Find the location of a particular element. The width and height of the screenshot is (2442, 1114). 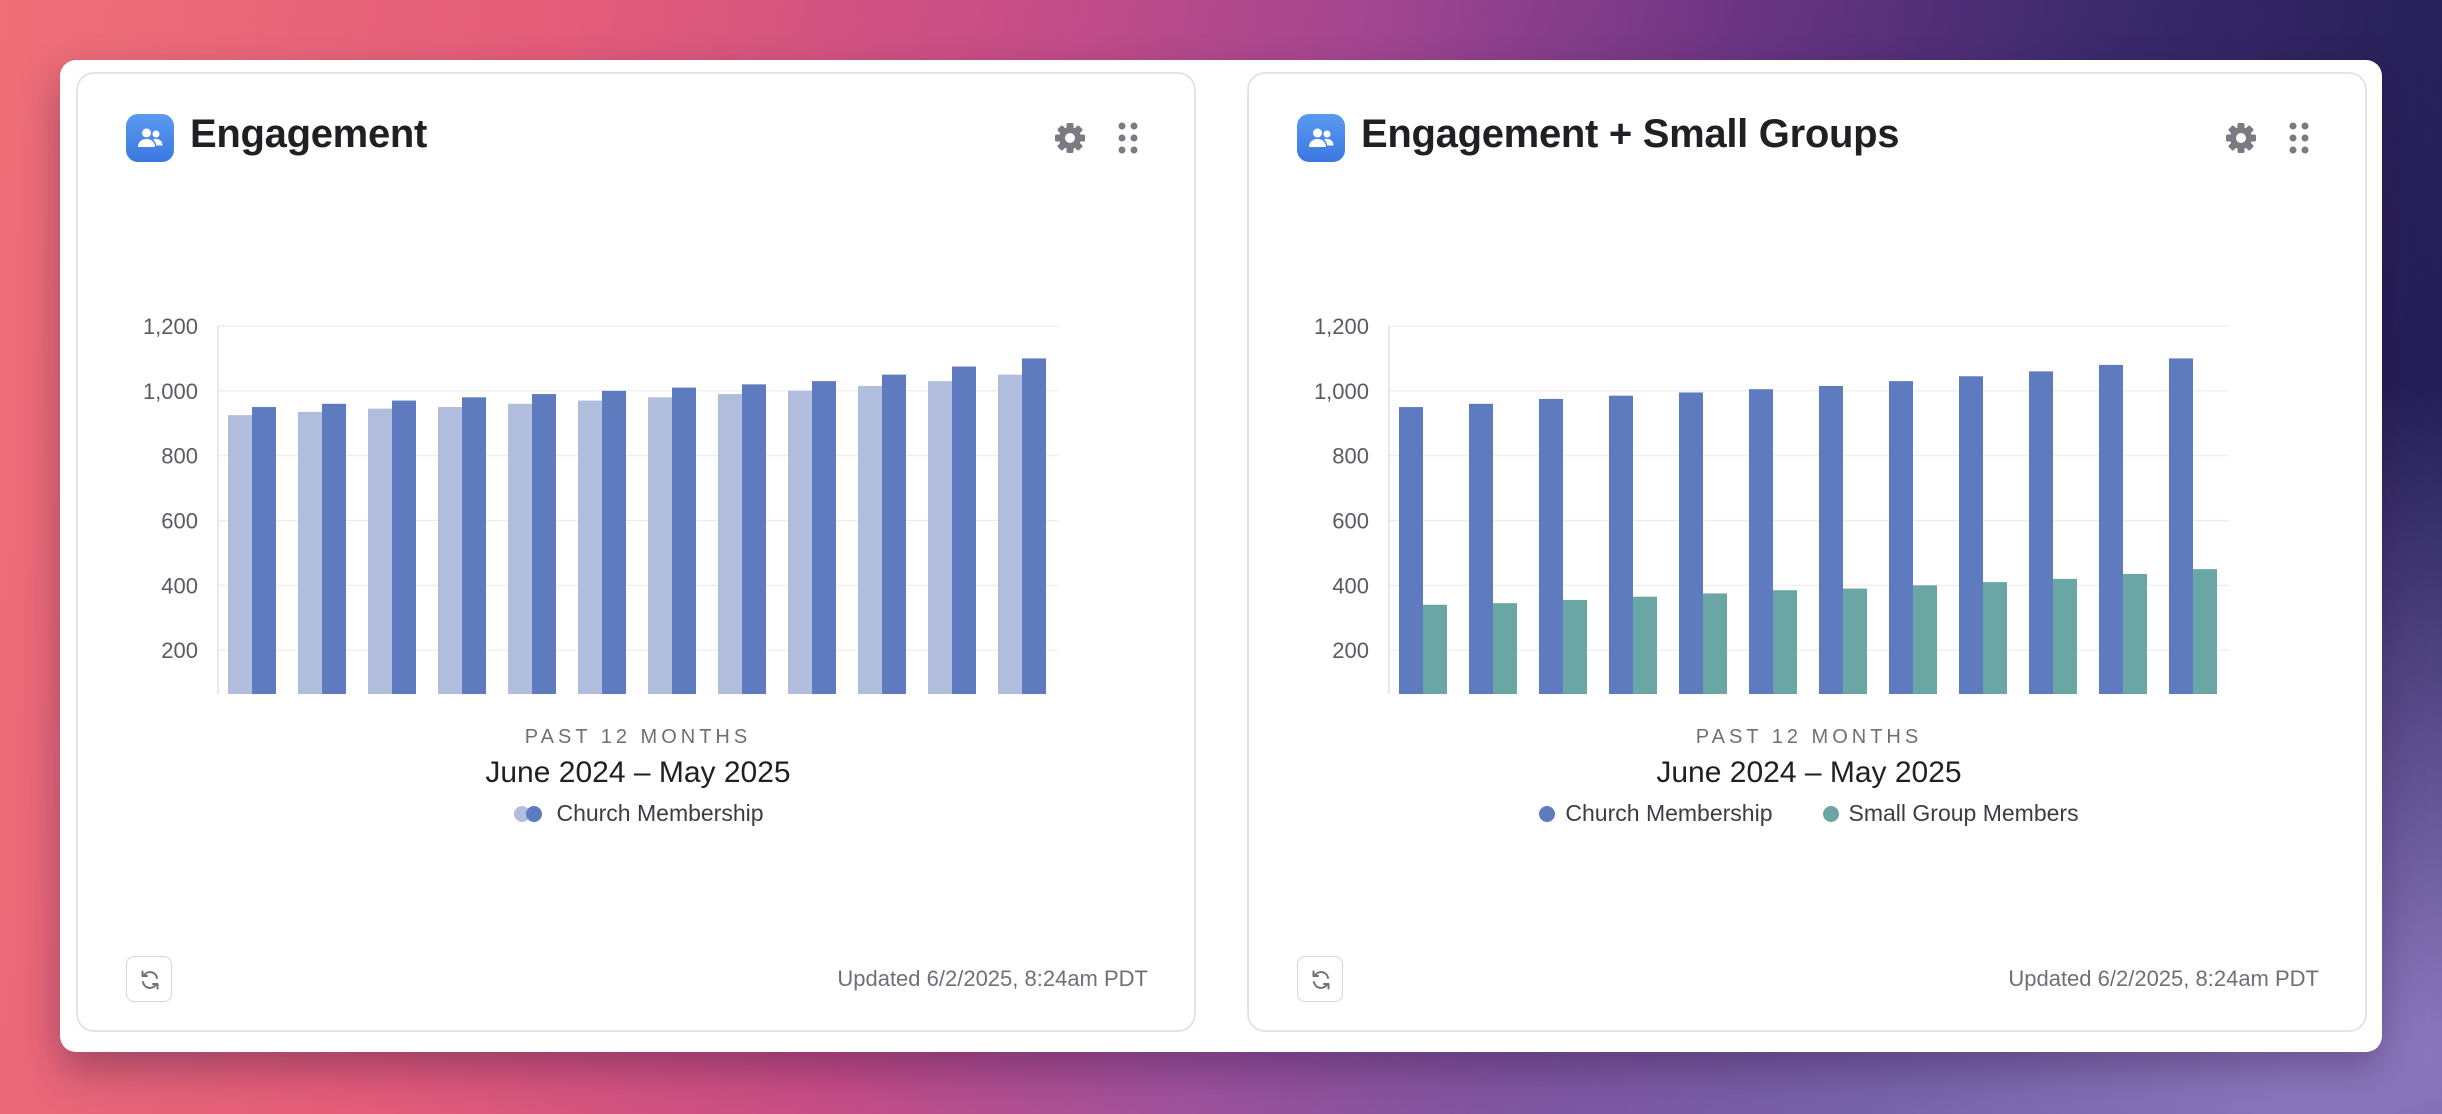

card-title: Engagement is located at coordinates (309, 134).